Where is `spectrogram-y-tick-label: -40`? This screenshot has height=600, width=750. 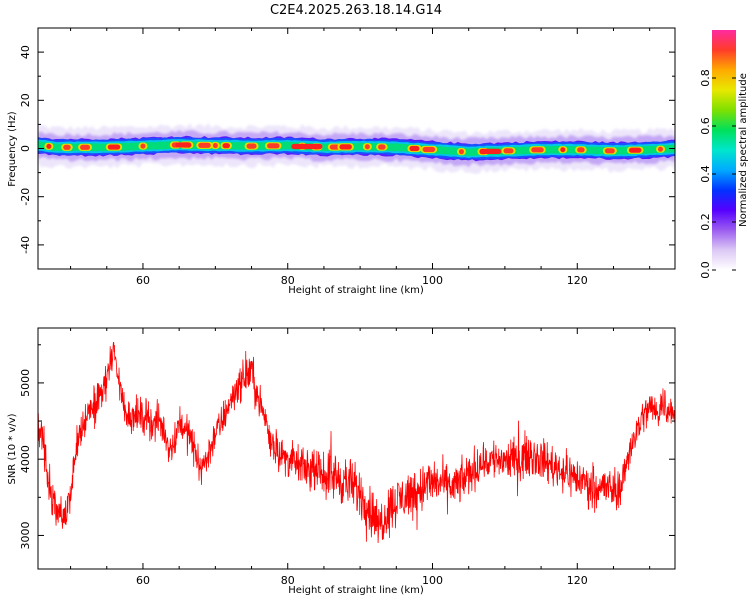
spectrogram-y-tick-label: -40 is located at coordinates (25, 245).